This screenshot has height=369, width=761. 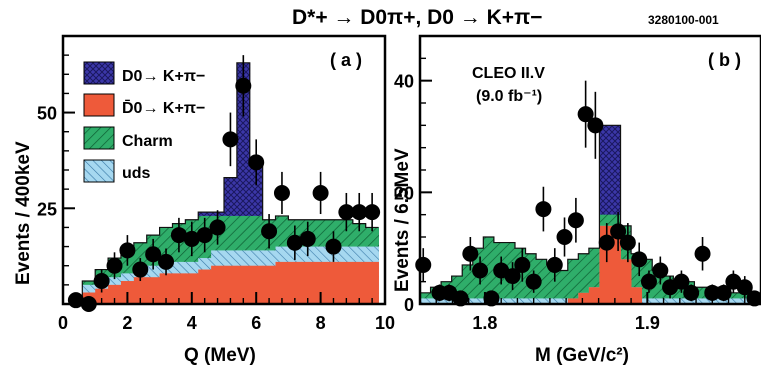 I want to click on legend-signal-label: D0→ K+π−, so click(x=163, y=76).